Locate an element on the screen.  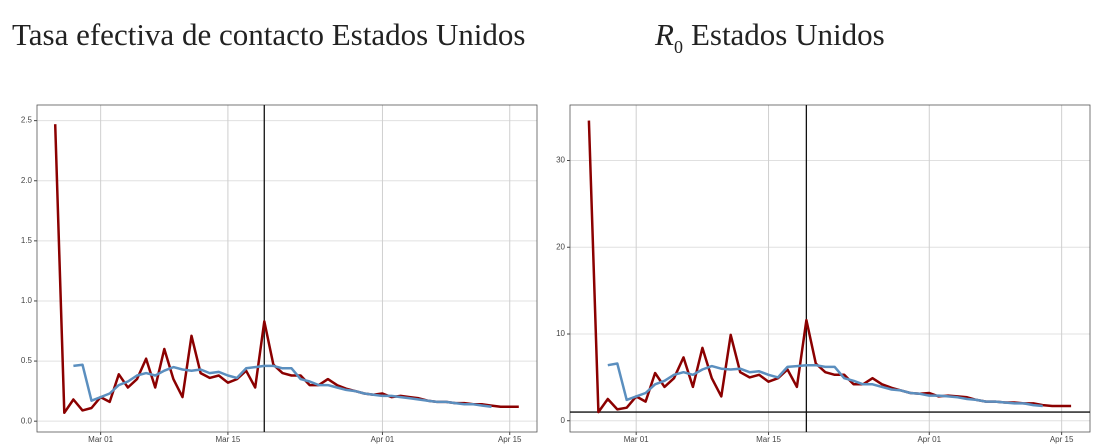
y-tick-label: 30 is located at coordinates (560, 160).